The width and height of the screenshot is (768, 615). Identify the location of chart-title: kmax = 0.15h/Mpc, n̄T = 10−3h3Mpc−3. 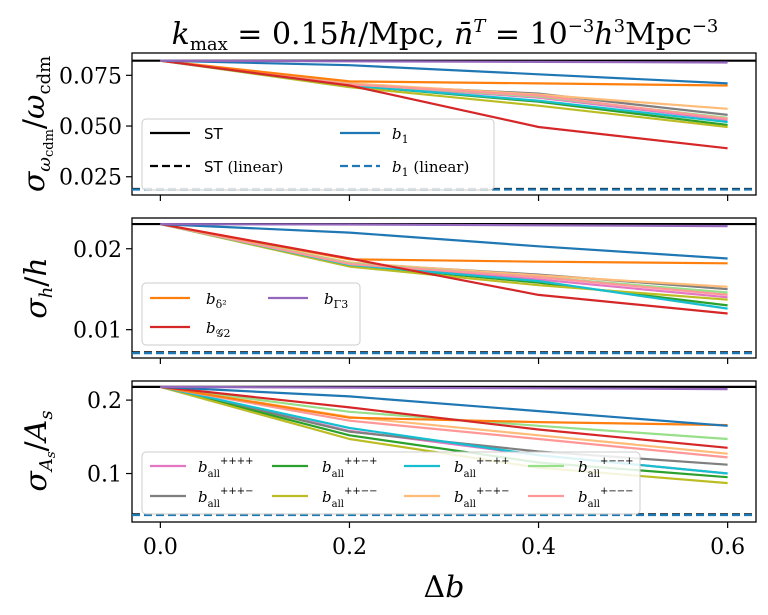
(445, 35).